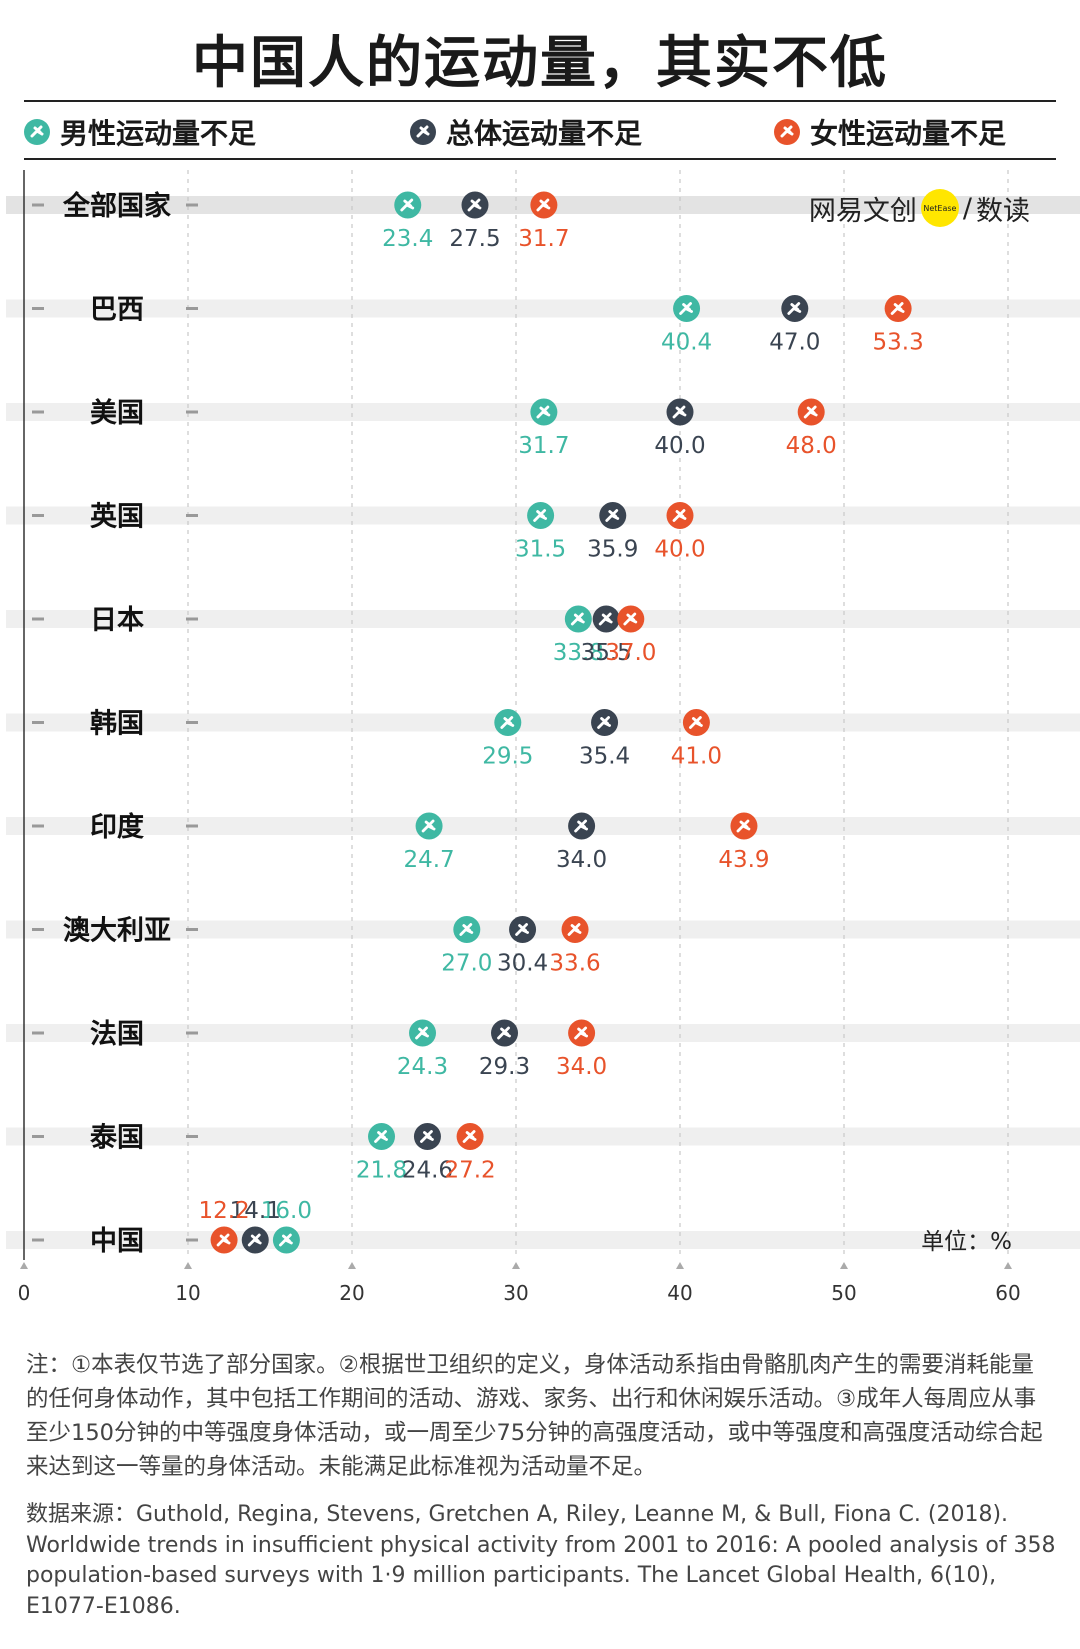 The image size is (1080, 1649). I want to click on category-label: 日本, so click(117, 620).